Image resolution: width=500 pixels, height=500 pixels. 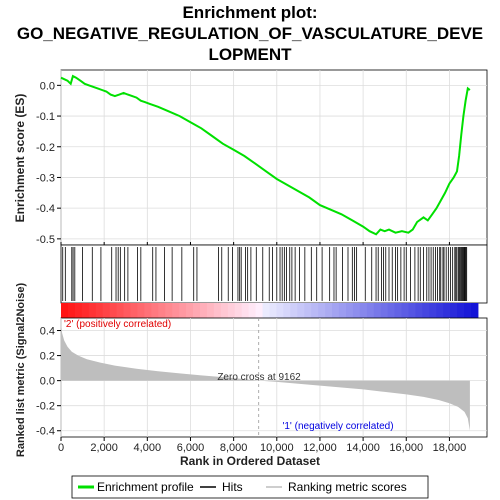 I want to click on x-tick-label: 4,000, so click(x=148, y=448).